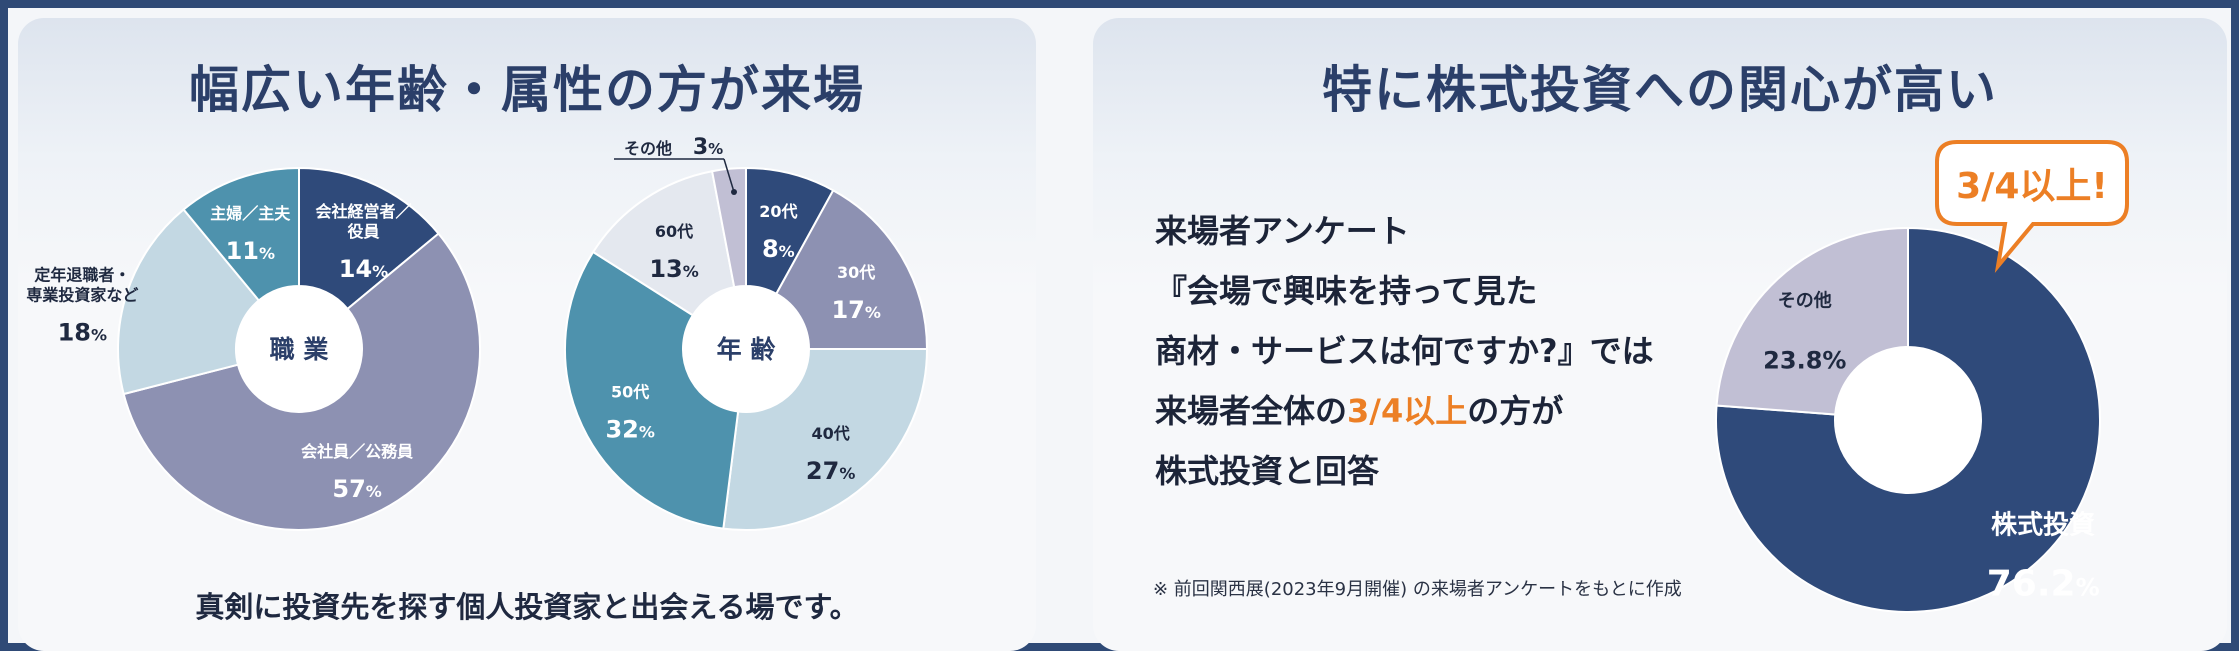  What do you see at coordinates (2043, 526) in the screenshot?
I see `interest-category-0-0: 株式投資` at bounding box center [2043, 526].